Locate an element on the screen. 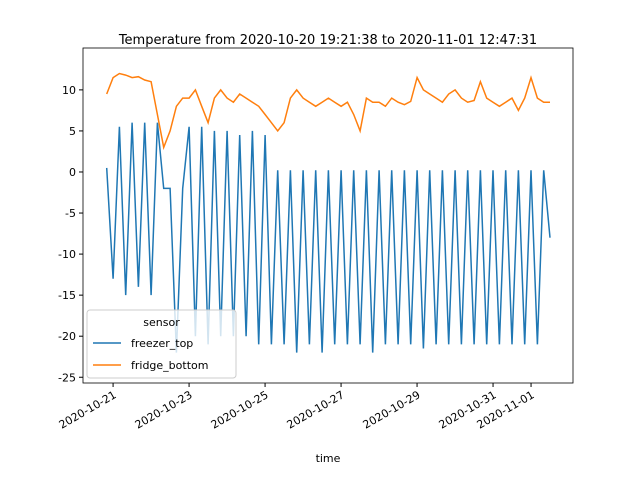 This screenshot has width=640, height=484. legend-label: fridge_bottom is located at coordinates (169, 365).